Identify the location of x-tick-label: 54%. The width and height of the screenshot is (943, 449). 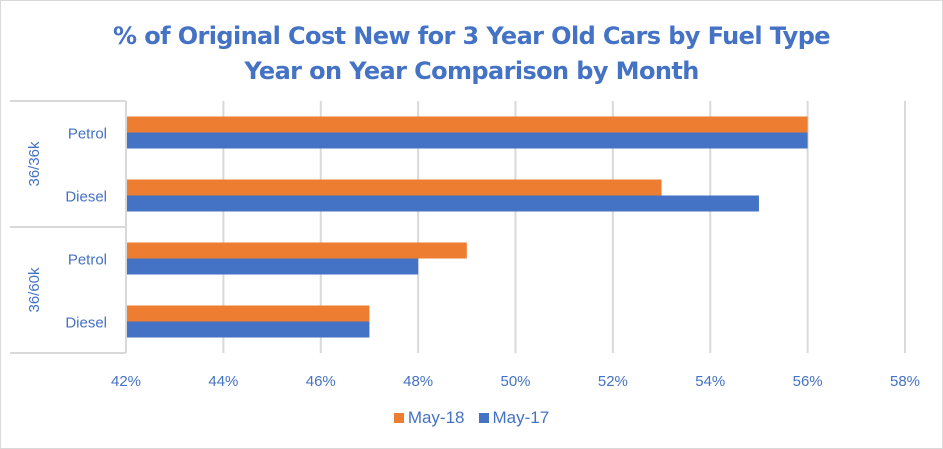
(710, 381).